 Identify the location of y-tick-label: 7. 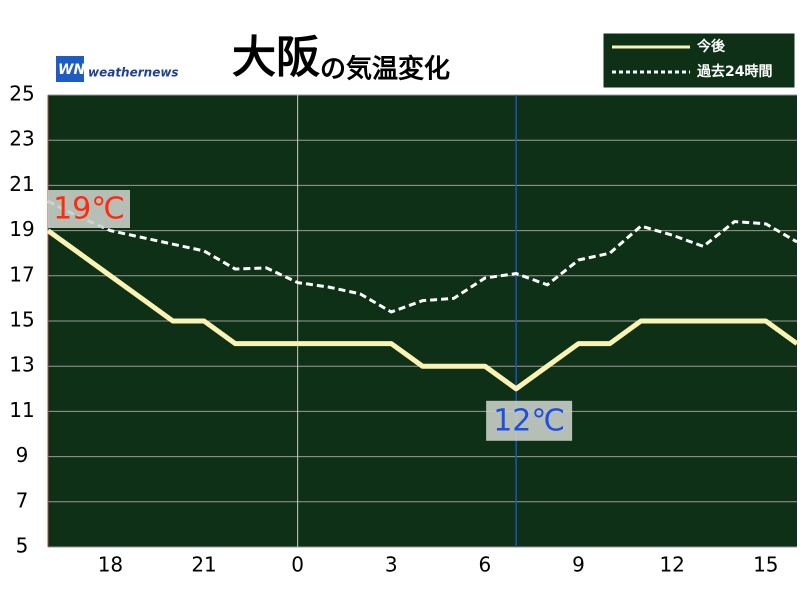
(22, 500).